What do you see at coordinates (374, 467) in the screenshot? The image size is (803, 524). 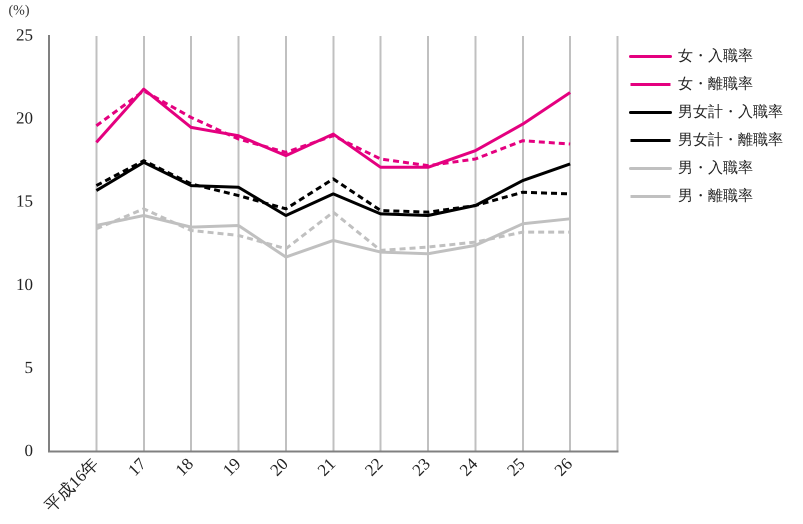 I see `x-tick-label: 22` at bounding box center [374, 467].